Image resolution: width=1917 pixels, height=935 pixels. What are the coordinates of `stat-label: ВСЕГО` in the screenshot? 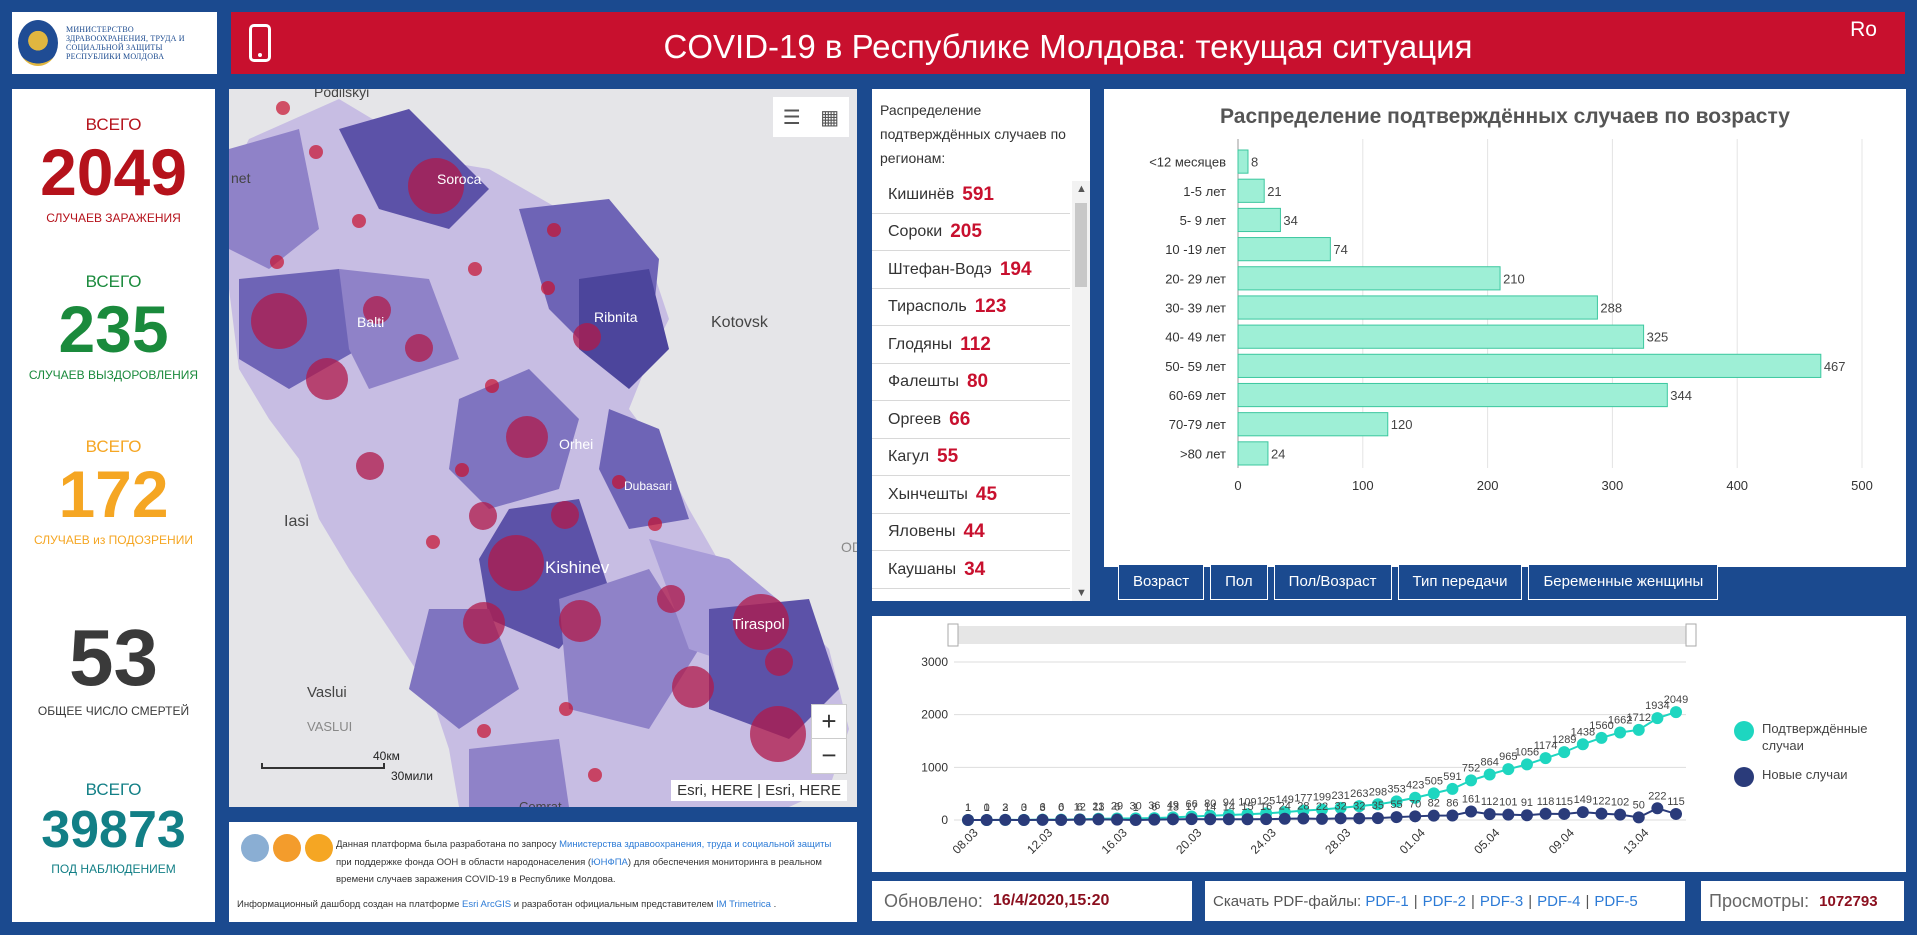 It's located at (113, 281).